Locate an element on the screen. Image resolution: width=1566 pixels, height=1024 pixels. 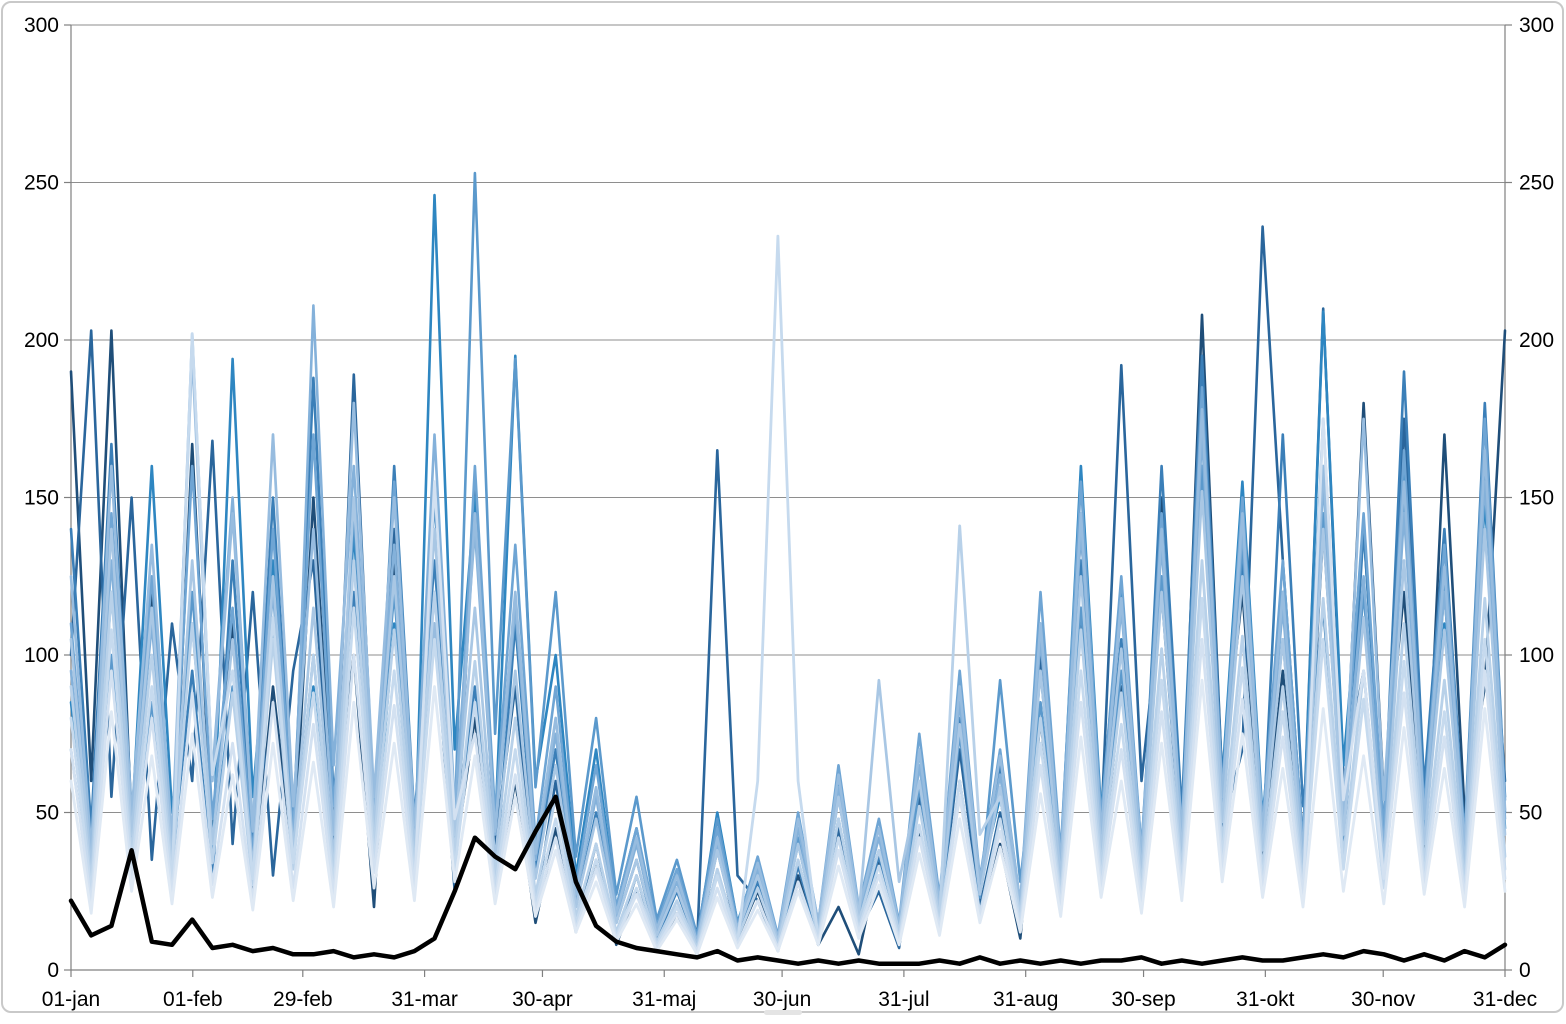
y-axis-label-right: 100 is located at coordinates (1536, 655).